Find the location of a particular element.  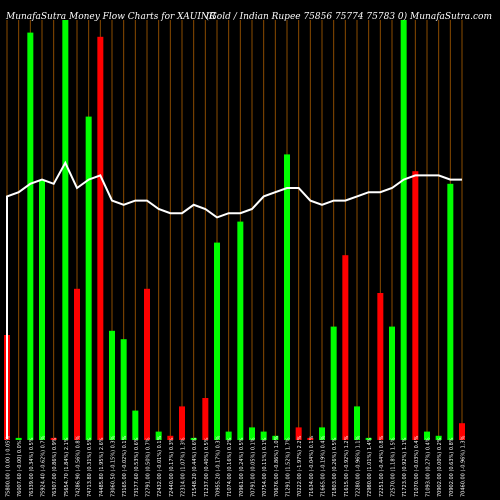

x-tick-label: 71723.00 (0.92%) 1.1% is located at coordinates (405, 467).